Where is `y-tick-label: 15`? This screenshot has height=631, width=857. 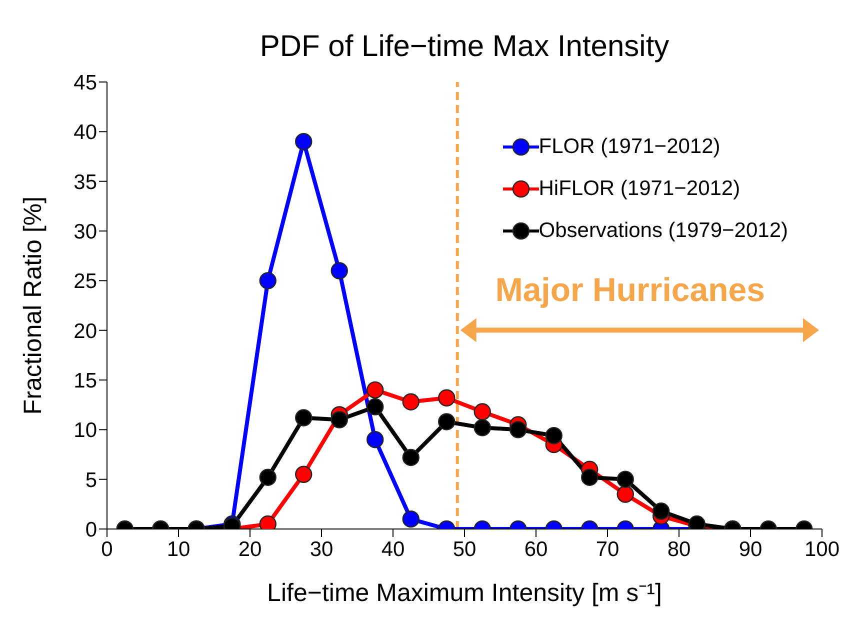
y-tick-label: 15 is located at coordinates (85, 380).